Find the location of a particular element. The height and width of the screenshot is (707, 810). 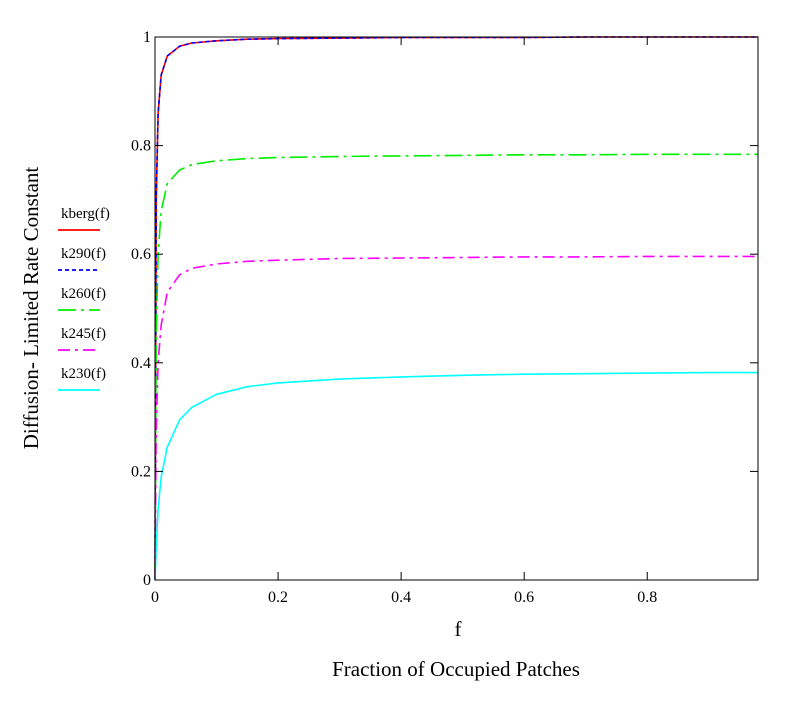

legend-label: k290(f) is located at coordinates (83, 254).